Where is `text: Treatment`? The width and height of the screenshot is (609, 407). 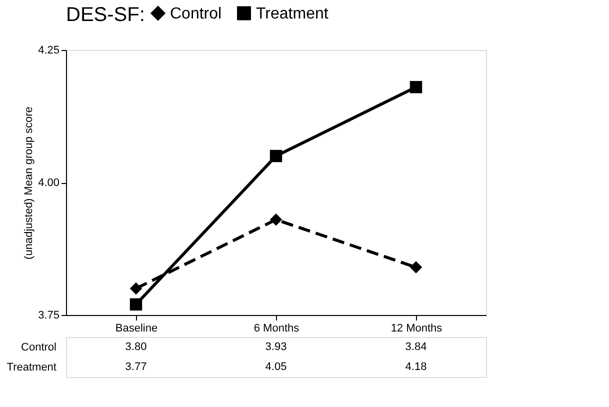
text: Treatment is located at coordinates (31, 368).